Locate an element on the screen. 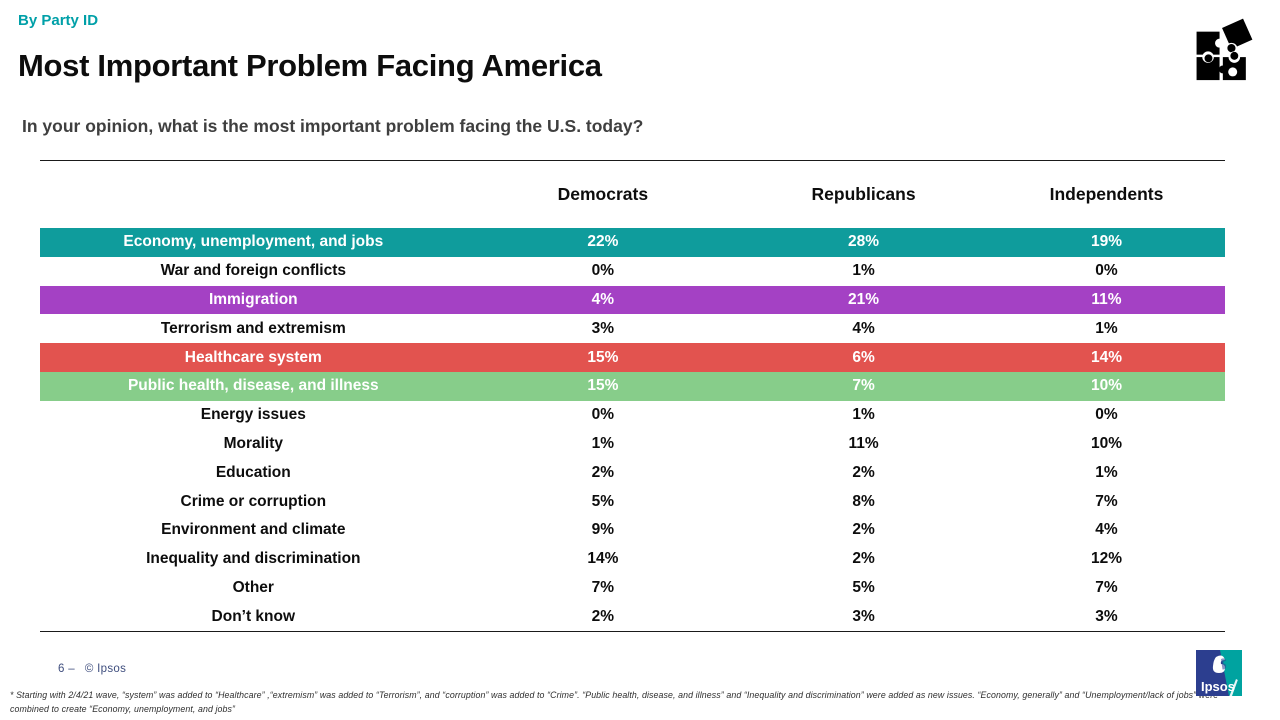  ipsos-logo: Ipsos is located at coordinates (1219, 673).